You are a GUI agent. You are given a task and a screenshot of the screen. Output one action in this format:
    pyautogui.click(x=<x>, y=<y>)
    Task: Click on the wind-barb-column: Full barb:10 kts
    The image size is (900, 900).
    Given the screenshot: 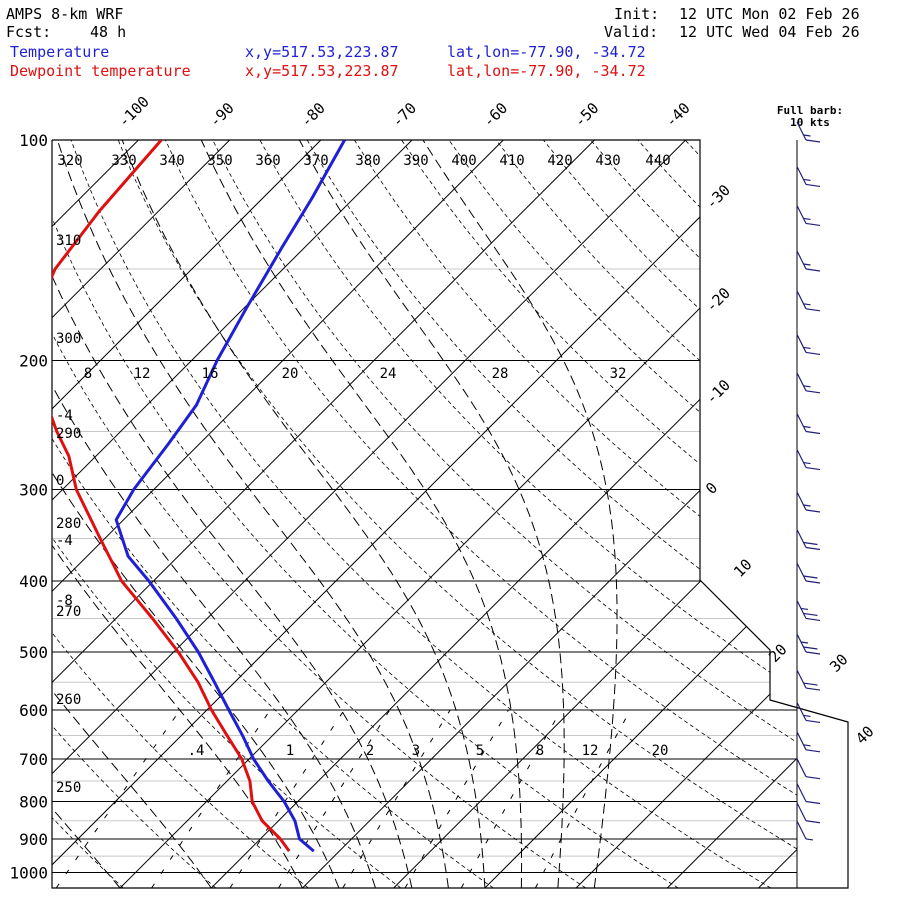 What is the action you would take?
    pyautogui.click(x=810, y=472)
    